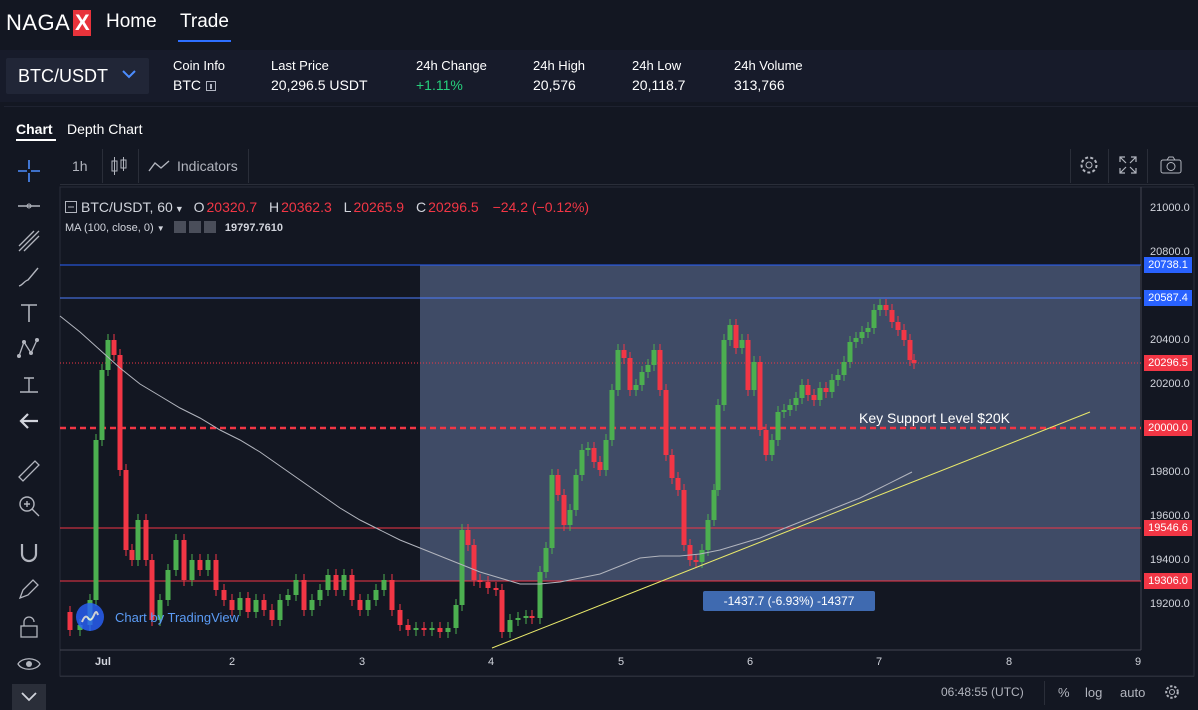  I want to click on crosshair-icon, so click(29, 171).